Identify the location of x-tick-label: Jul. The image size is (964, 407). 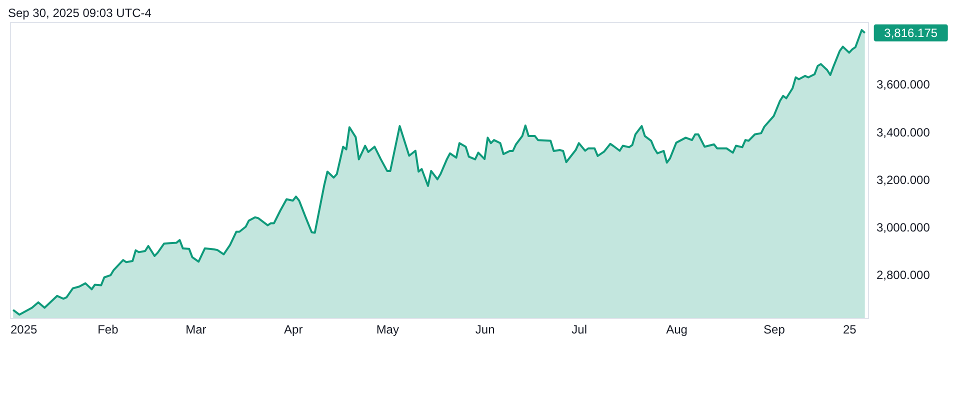
(580, 329).